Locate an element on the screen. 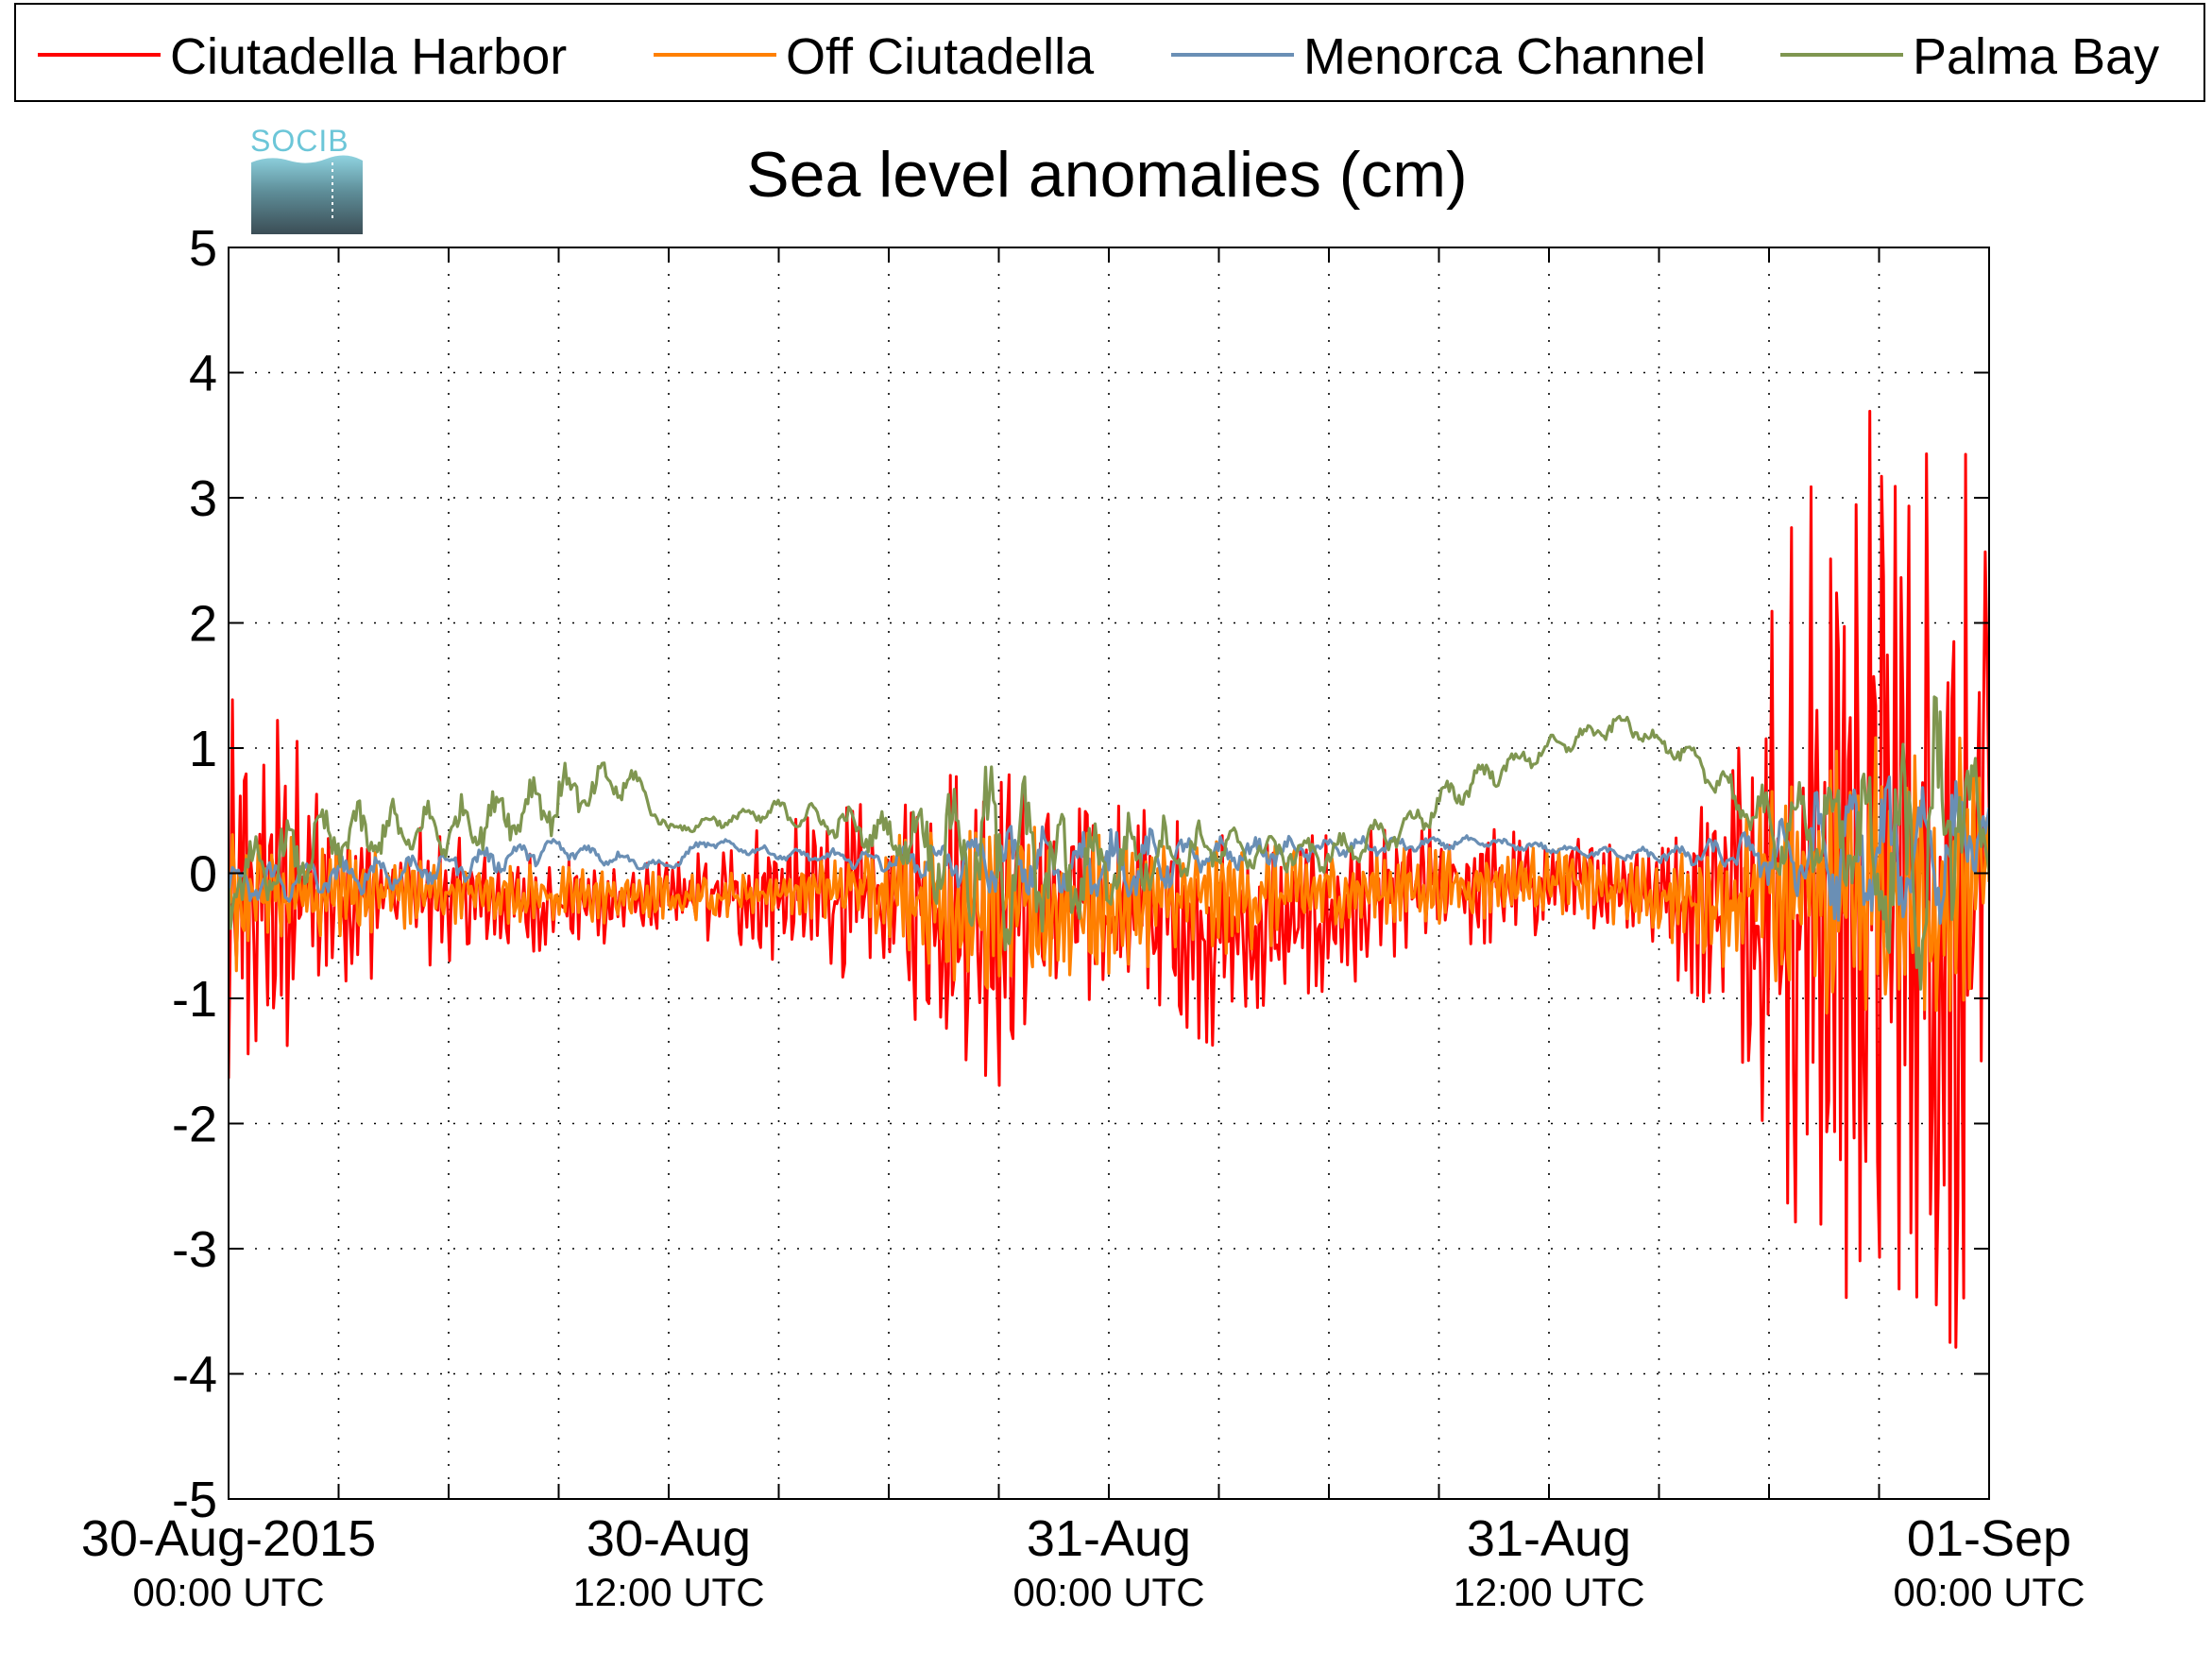 The height and width of the screenshot is (1669, 2212). legend-box is located at coordinates (1109, 53).